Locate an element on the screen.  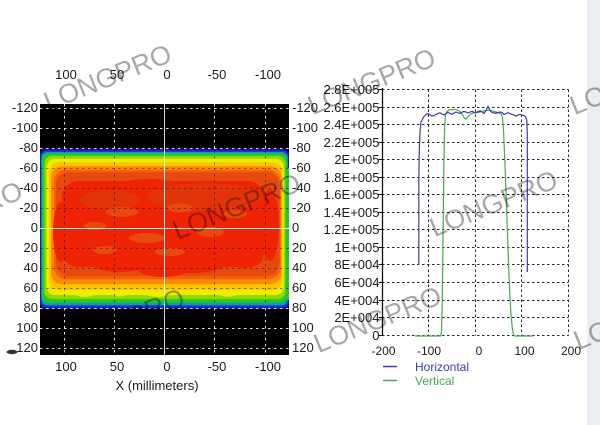
svg-text: 1.4E+005 is located at coordinates (351, 212).